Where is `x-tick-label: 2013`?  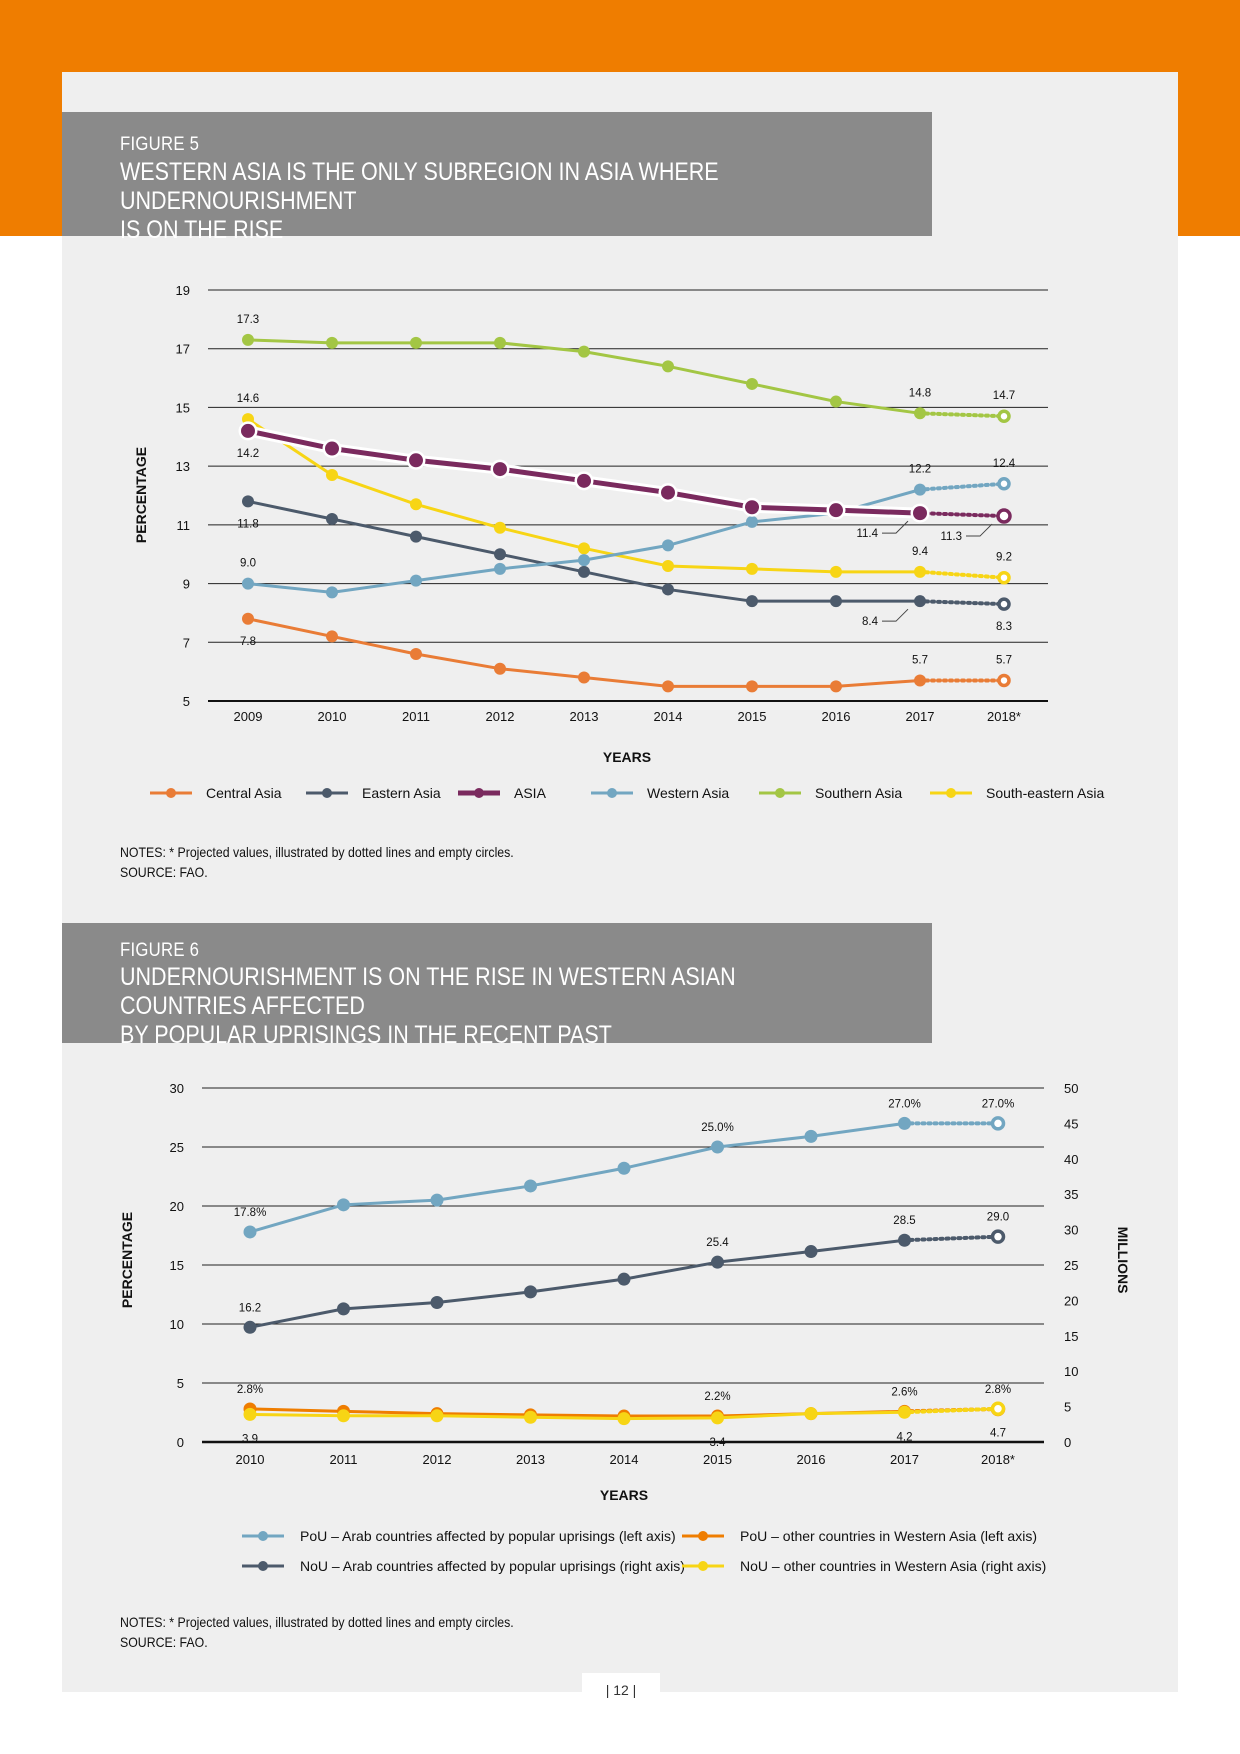
x-tick-label: 2013 is located at coordinates (584, 716).